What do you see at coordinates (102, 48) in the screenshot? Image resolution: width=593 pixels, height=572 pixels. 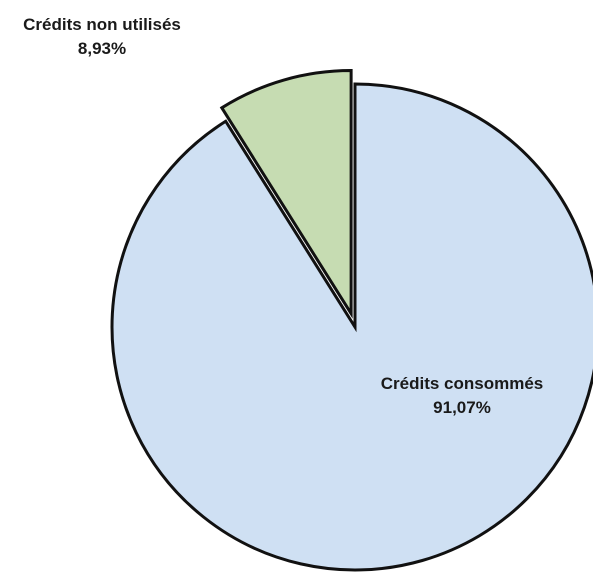 I see `slice-value-credits-non-utilises: 8,93%` at bounding box center [102, 48].